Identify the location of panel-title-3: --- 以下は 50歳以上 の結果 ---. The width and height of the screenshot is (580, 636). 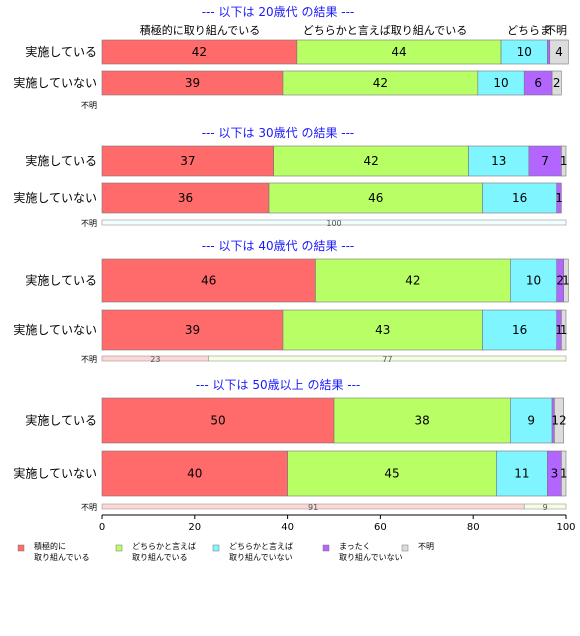
(278, 385).